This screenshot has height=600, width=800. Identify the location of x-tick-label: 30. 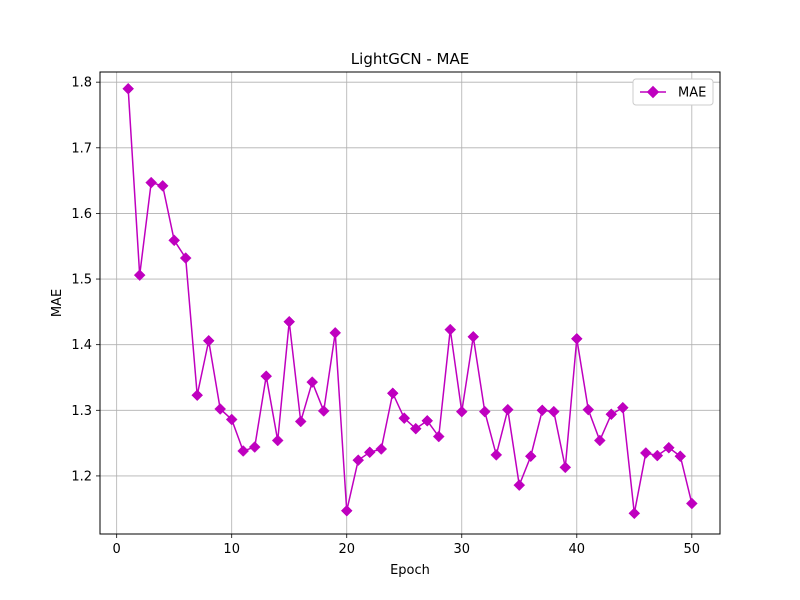
(461, 549).